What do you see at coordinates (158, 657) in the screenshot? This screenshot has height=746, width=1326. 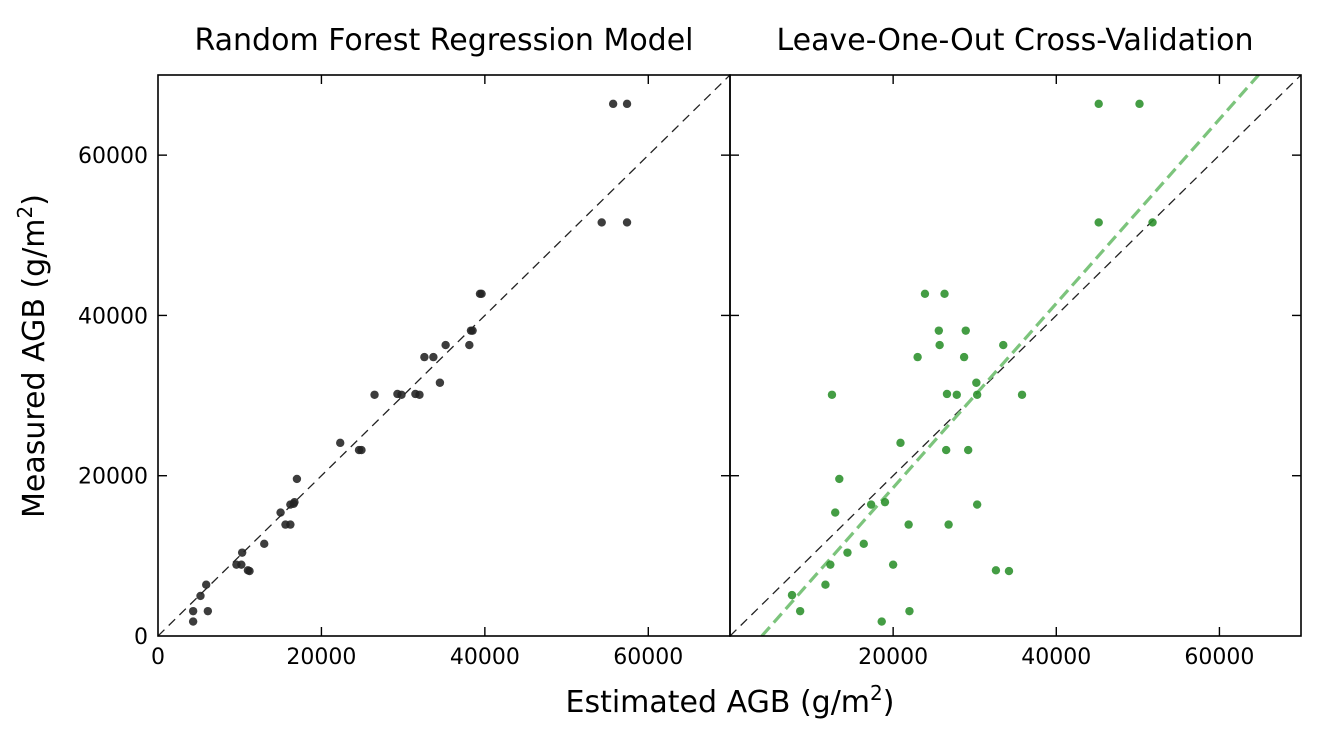 I see `x-tick-label: 0` at bounding box center [158, 657].